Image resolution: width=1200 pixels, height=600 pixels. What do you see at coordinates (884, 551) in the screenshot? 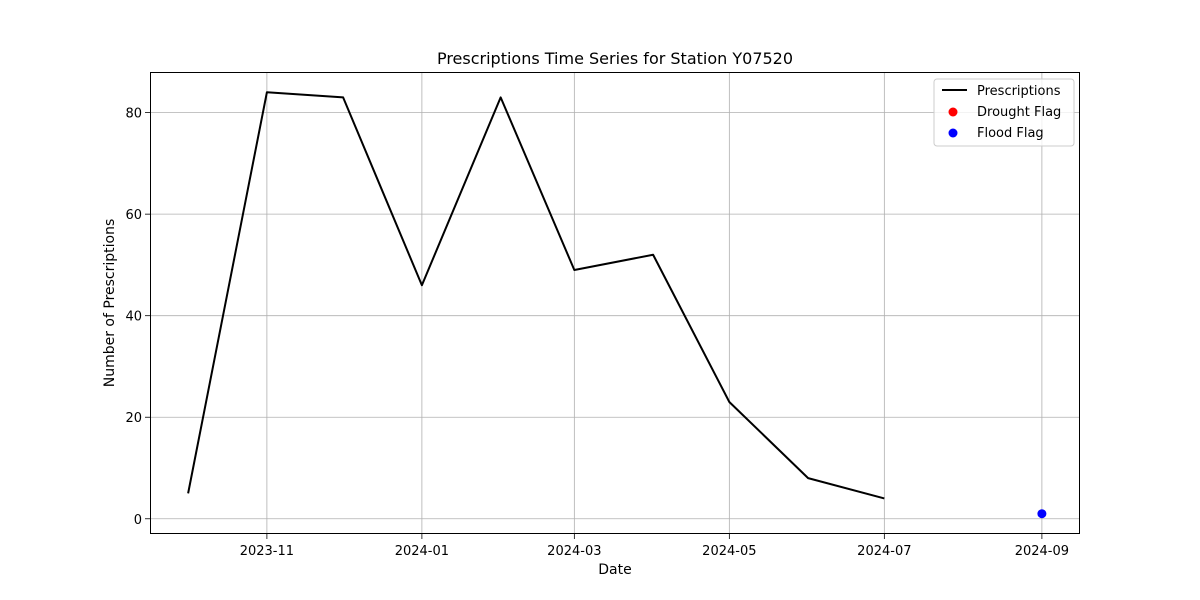
I see `x-tick-label: 2024-07` at bounding box center [884, 551].